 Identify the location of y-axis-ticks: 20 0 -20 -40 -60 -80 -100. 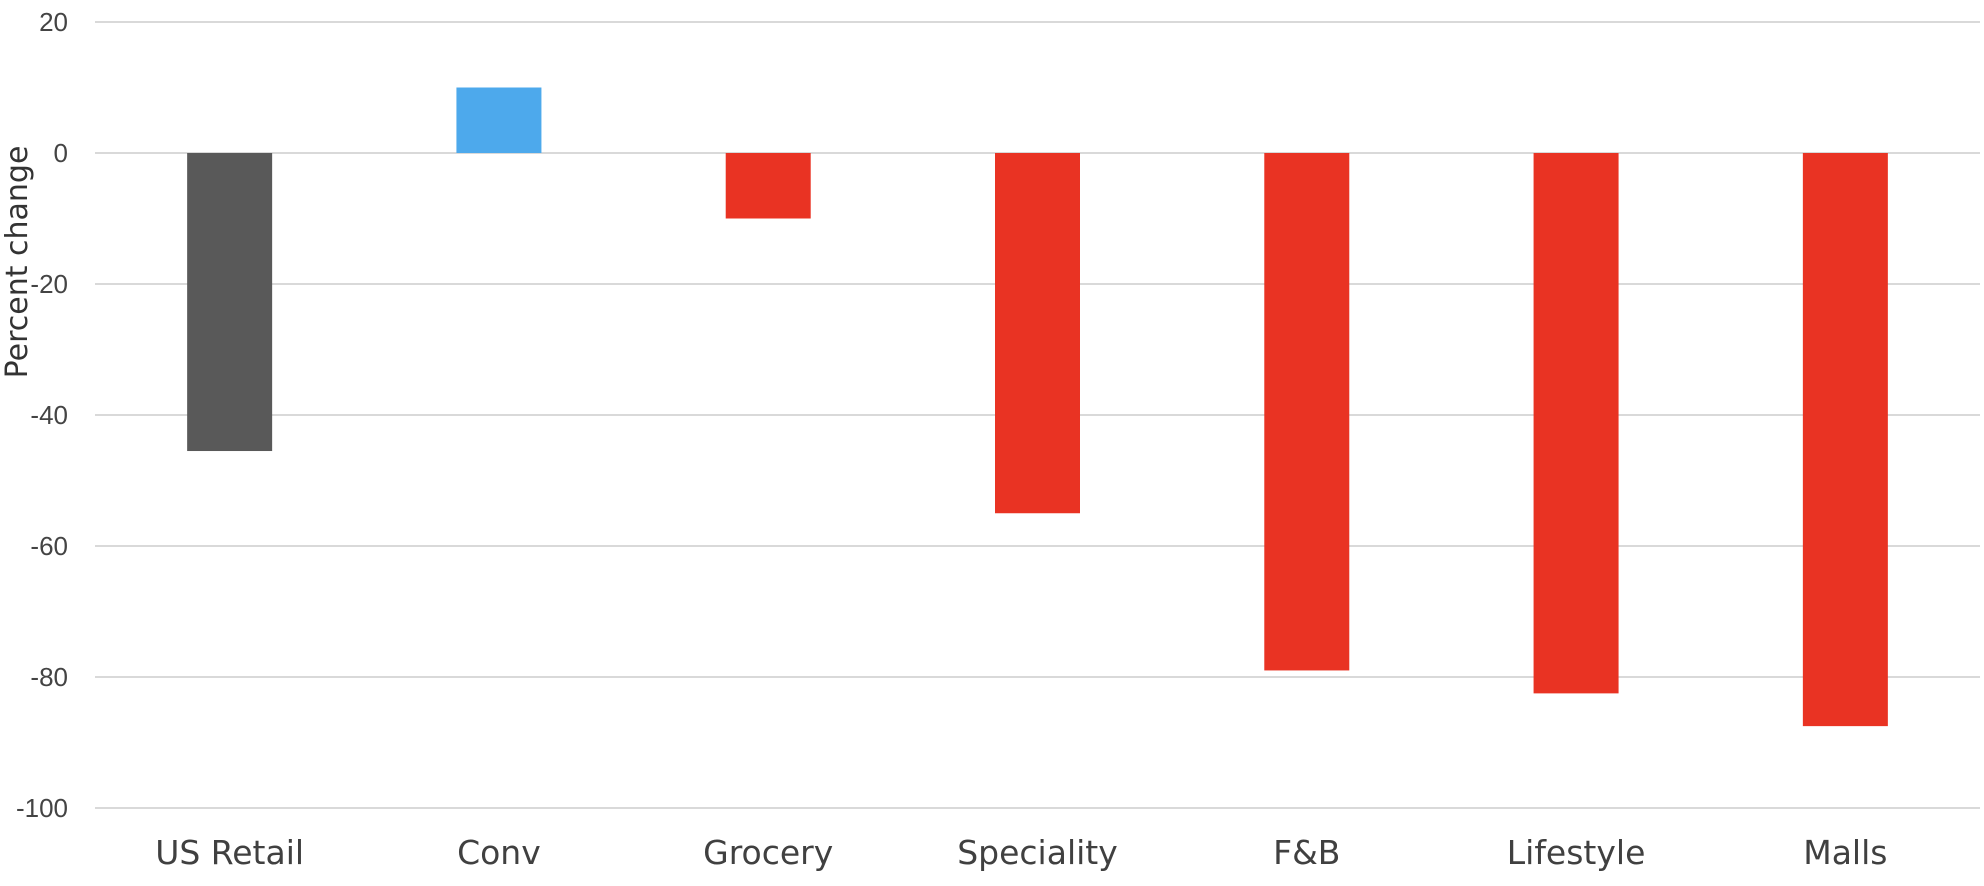
(42, 415).